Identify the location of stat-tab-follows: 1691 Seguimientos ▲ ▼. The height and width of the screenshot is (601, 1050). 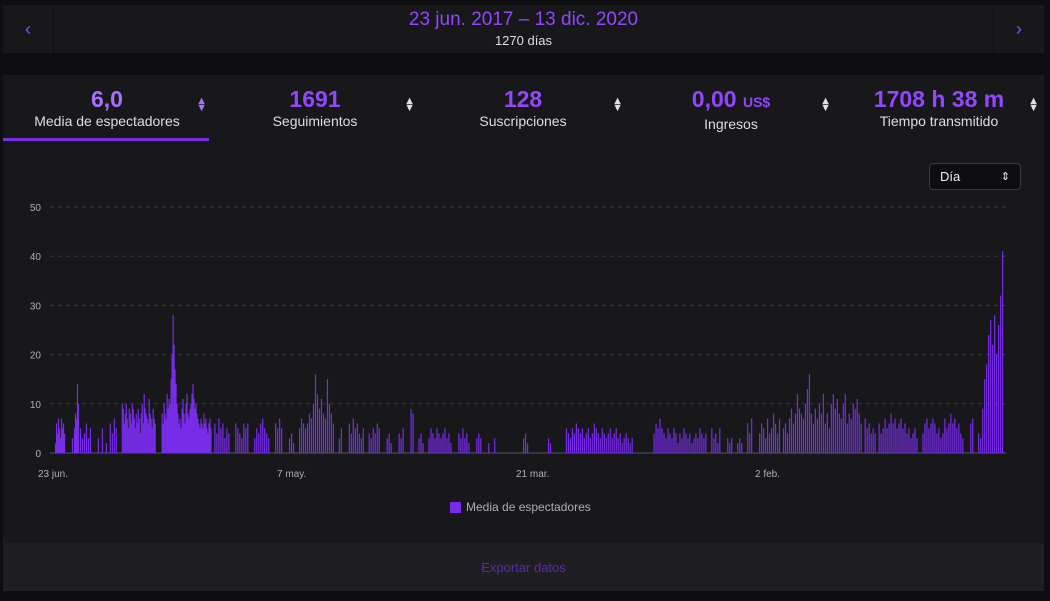
(315, 109).